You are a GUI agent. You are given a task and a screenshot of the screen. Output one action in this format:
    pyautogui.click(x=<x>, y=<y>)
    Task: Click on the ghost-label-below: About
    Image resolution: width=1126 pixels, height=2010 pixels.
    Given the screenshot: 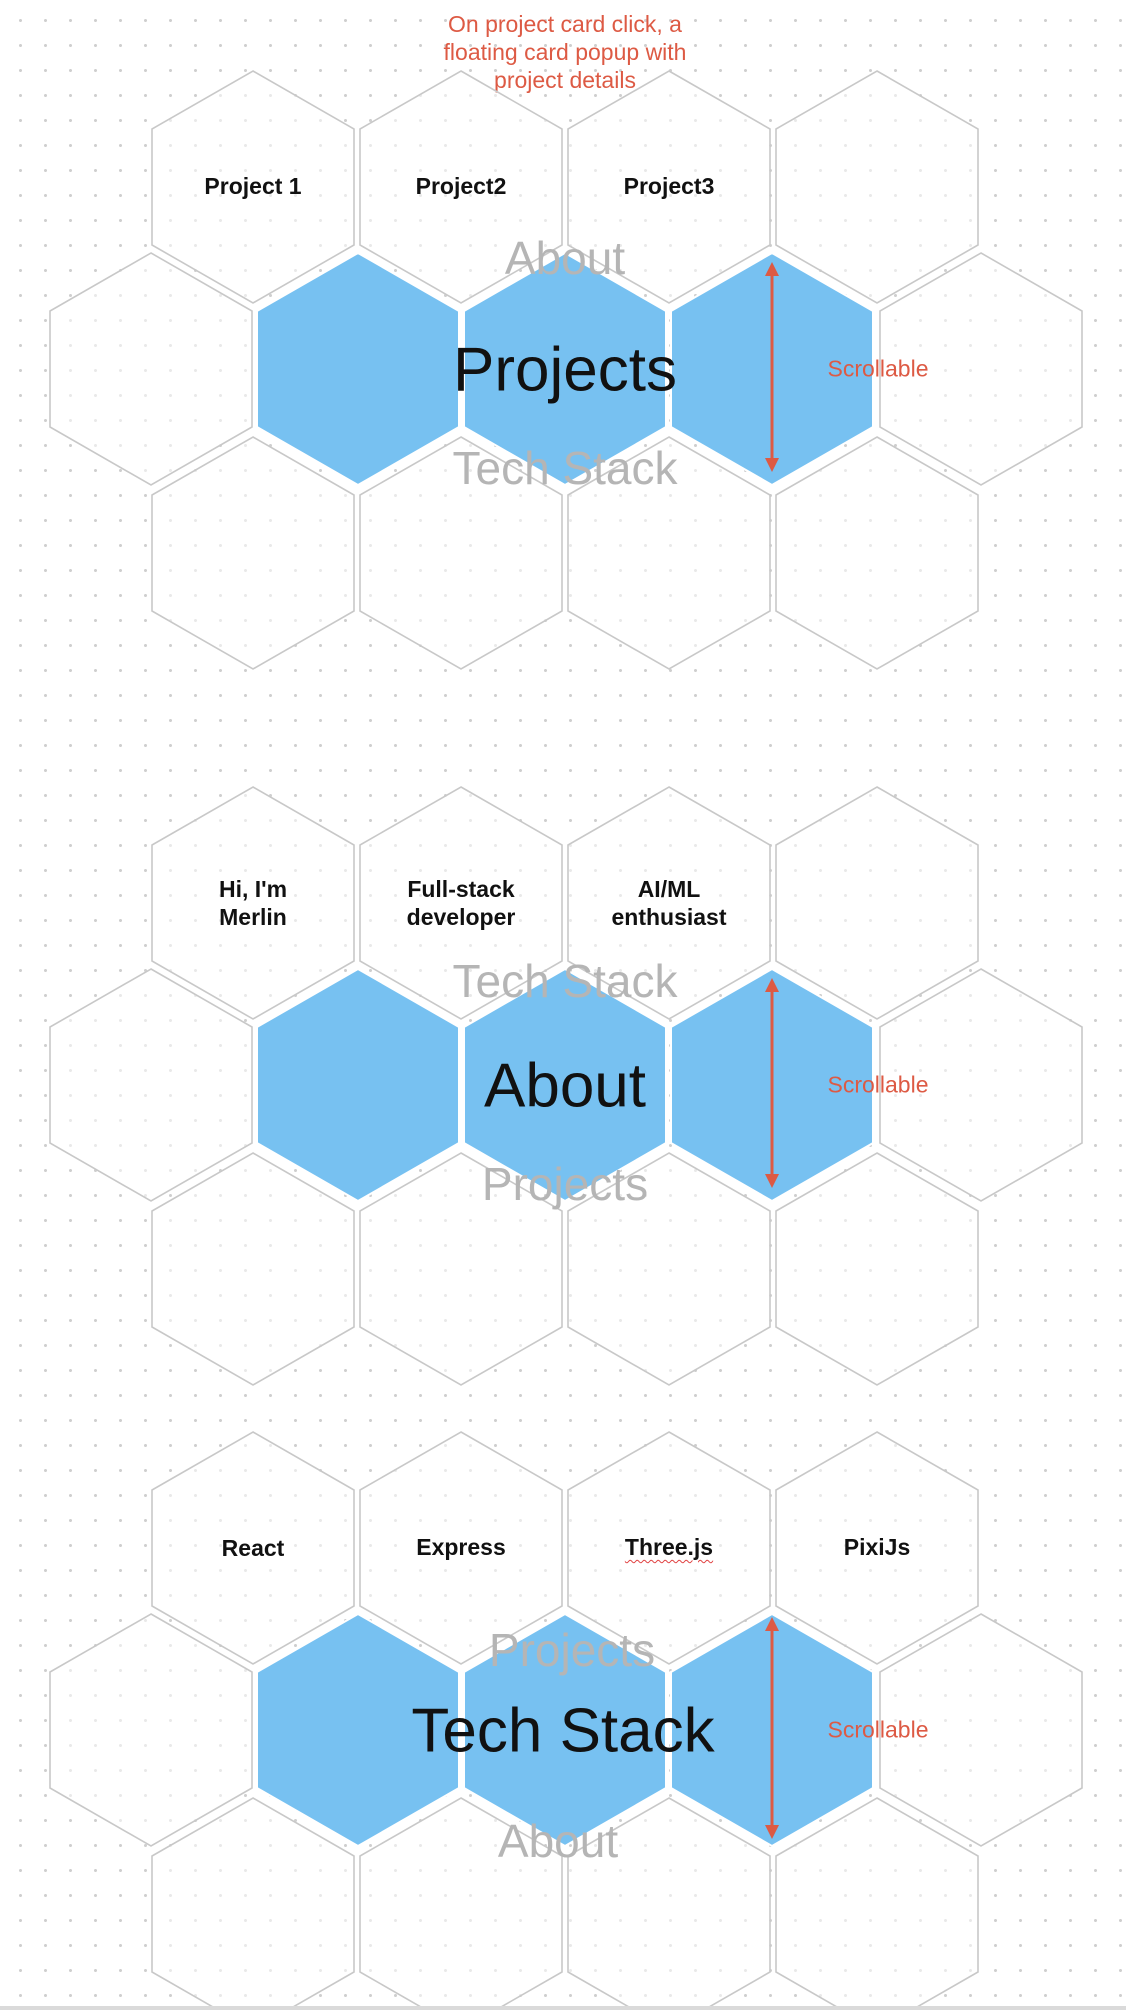 What is the action you would take?
    pyautogui.click(x=558, y=1841)
    